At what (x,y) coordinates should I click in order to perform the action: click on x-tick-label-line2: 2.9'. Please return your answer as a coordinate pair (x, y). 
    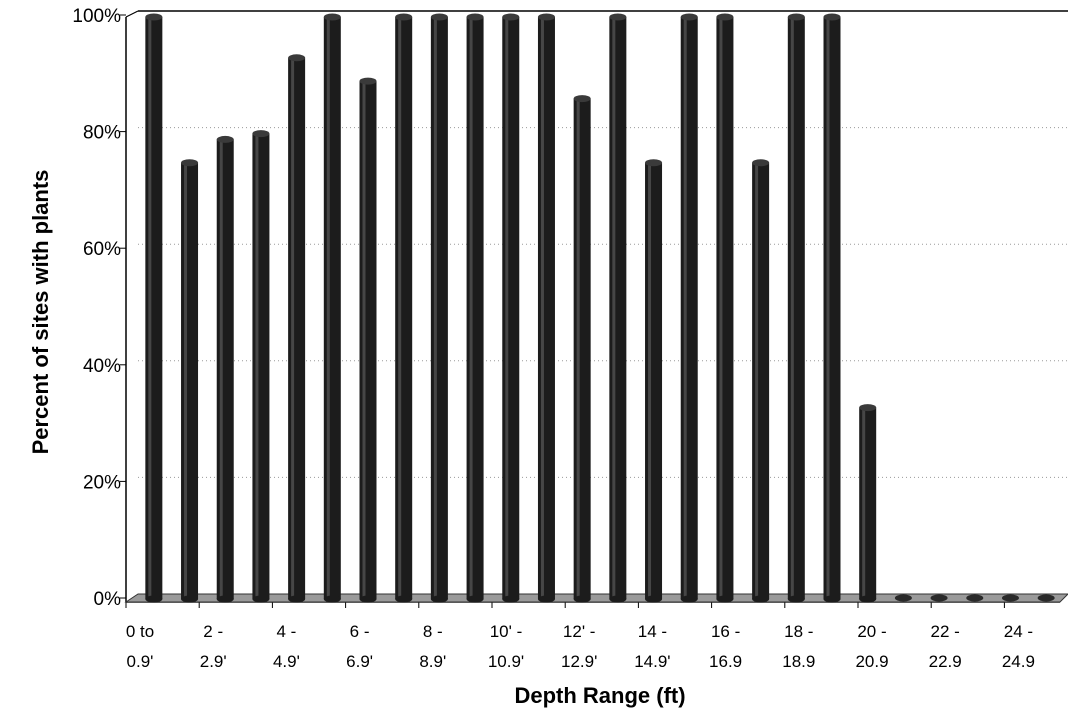
    Looking at the image, I should click on (213, 661).